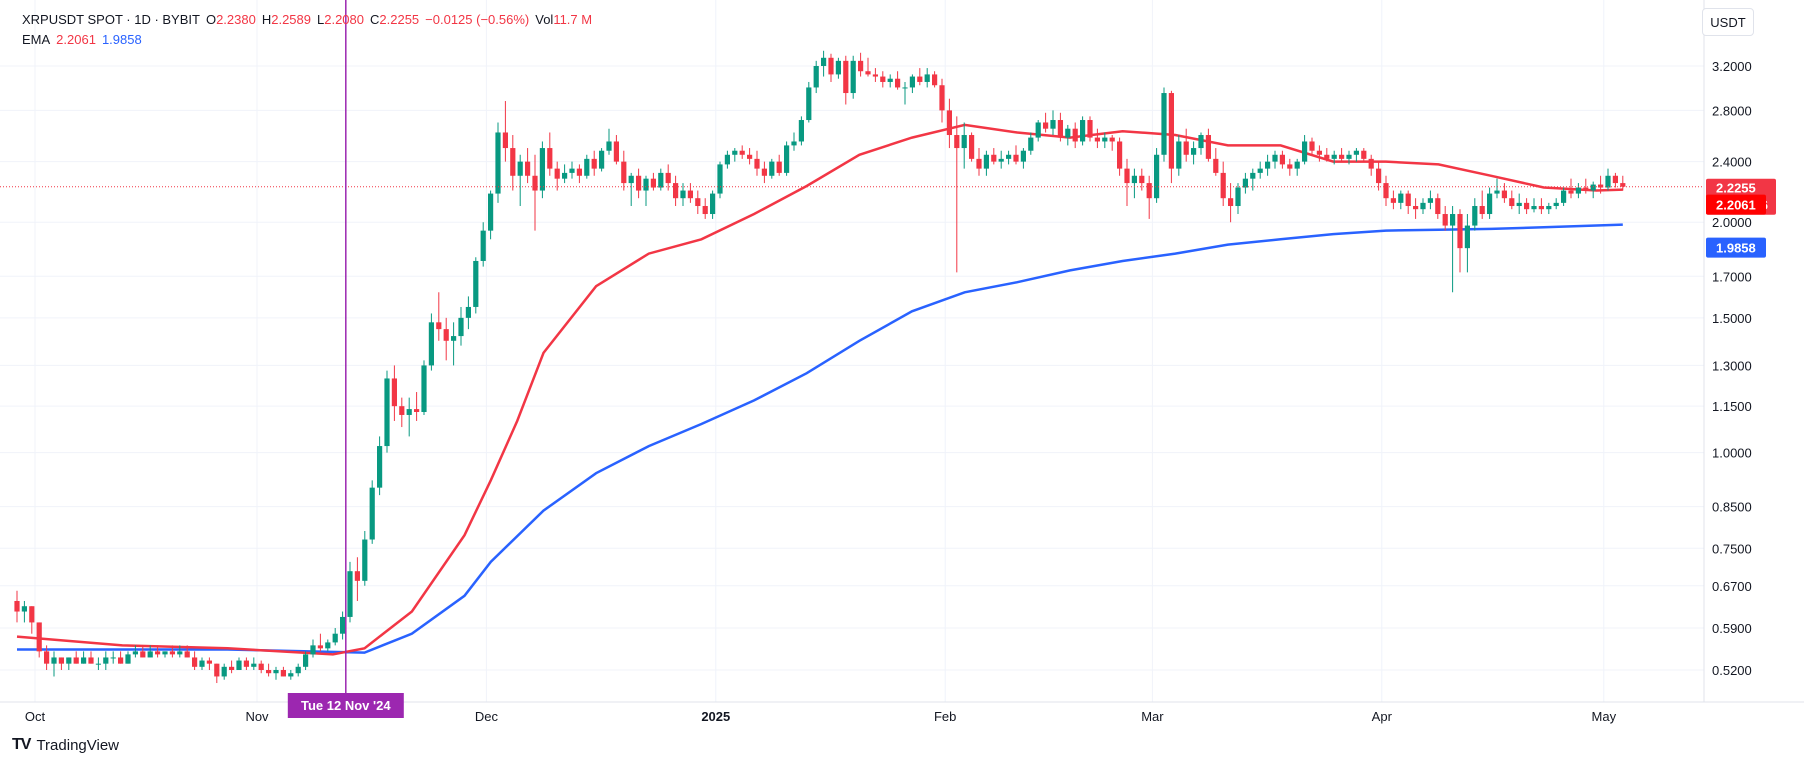  What do you see at coordinates (111, 19) in the screenshot?
I see `symbol-title: XRPUSDT SPOT · 1D · BYBIT` at bounding box center [111, 19].